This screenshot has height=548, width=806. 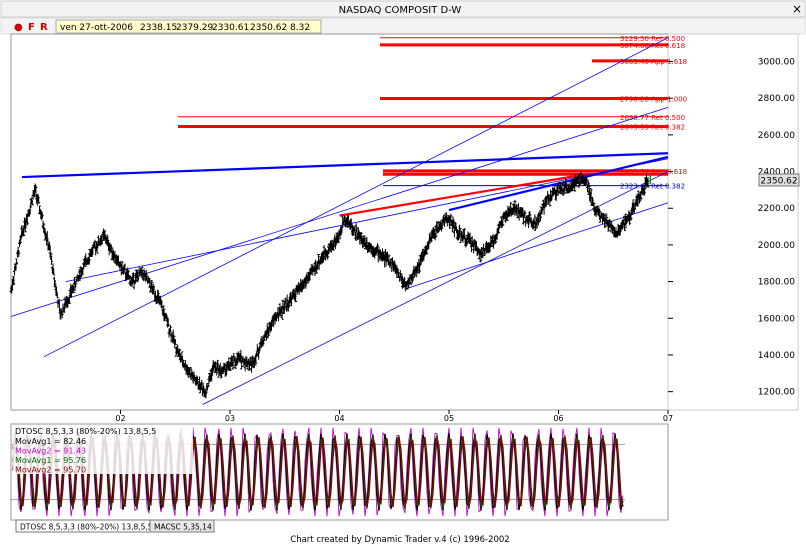 What do you see at coordinates (120, 418) in the screenshot?
I see `x-tick-label: 02` at bounding box center [120, 418].